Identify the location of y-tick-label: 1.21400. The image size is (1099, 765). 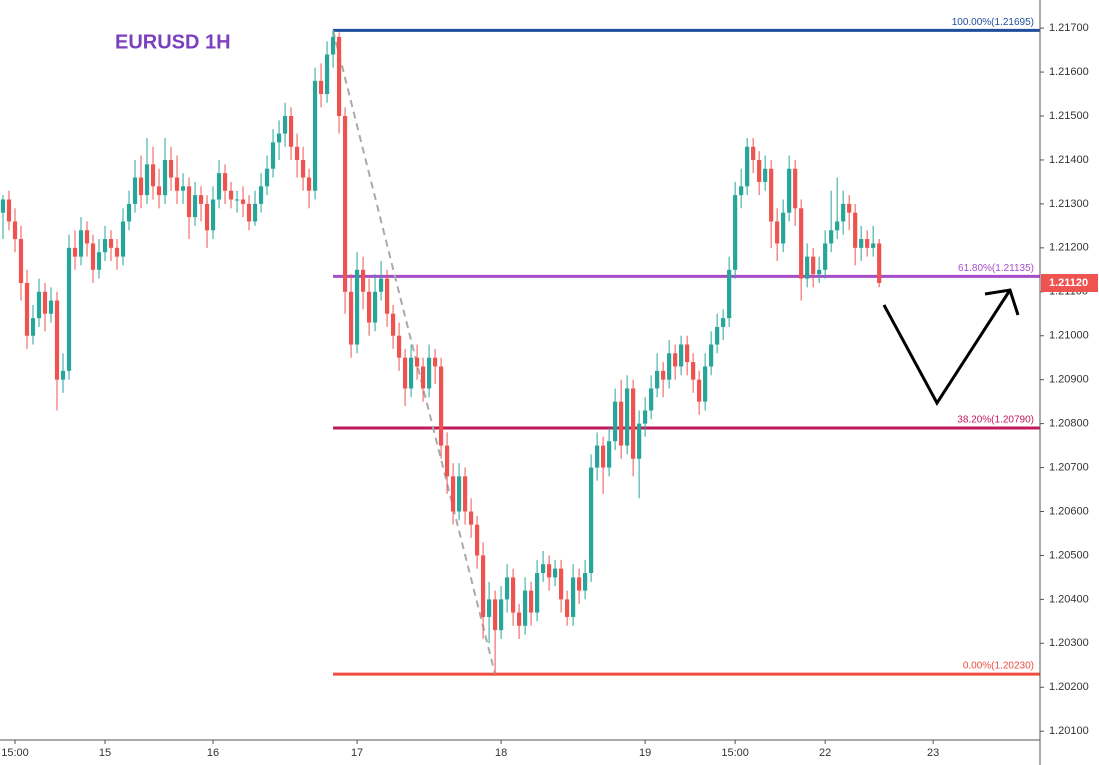
(1069, 160).